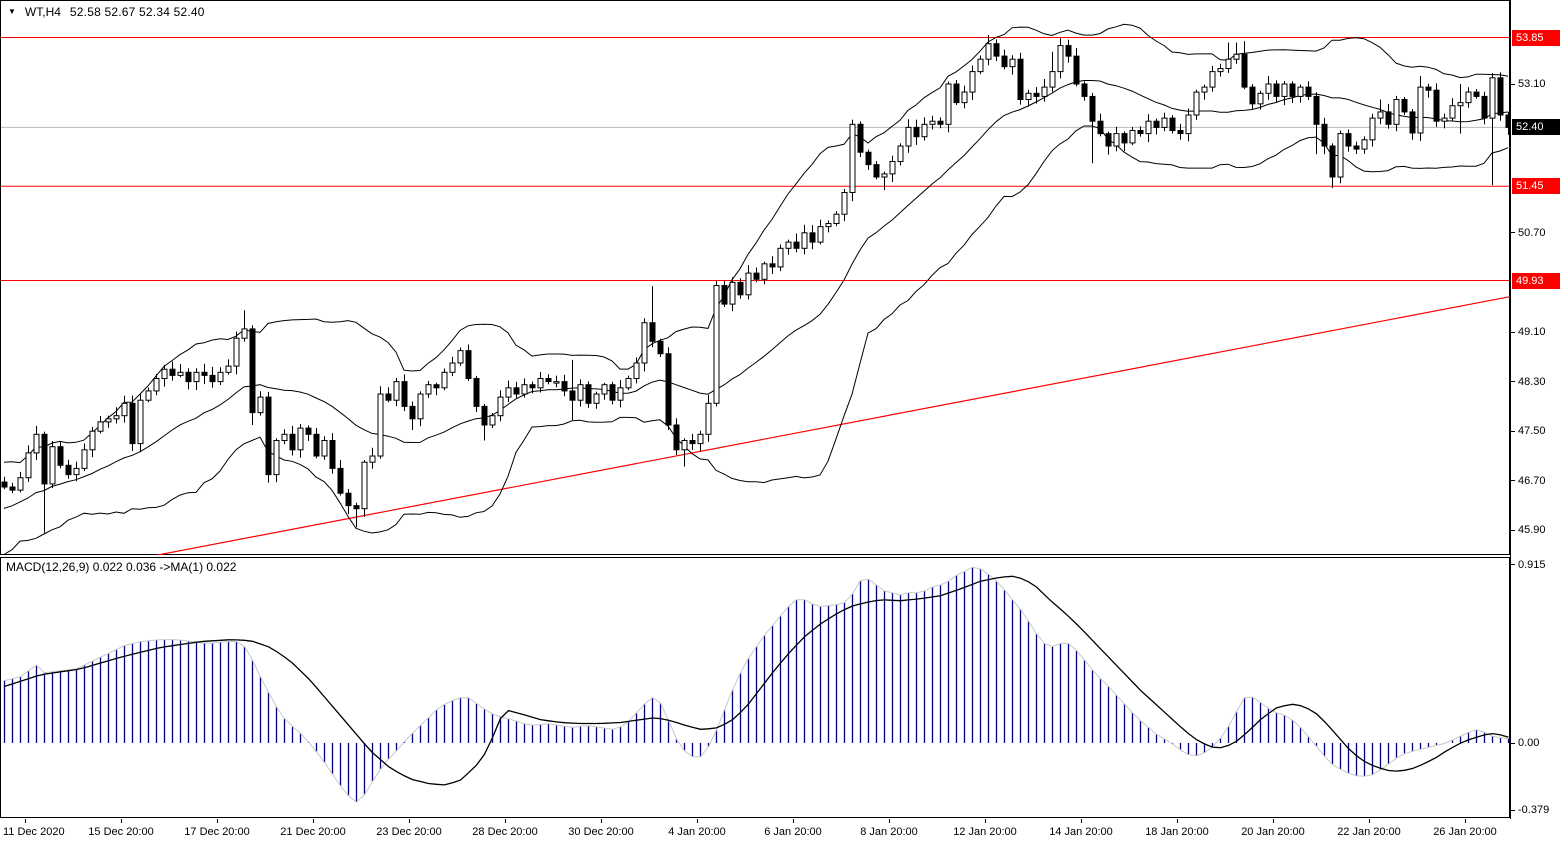  What do you see at coordinates (1529, 743) in the screenshot?
I see `macd-tick-label: 0.00` at bounding box center [1529, 743].